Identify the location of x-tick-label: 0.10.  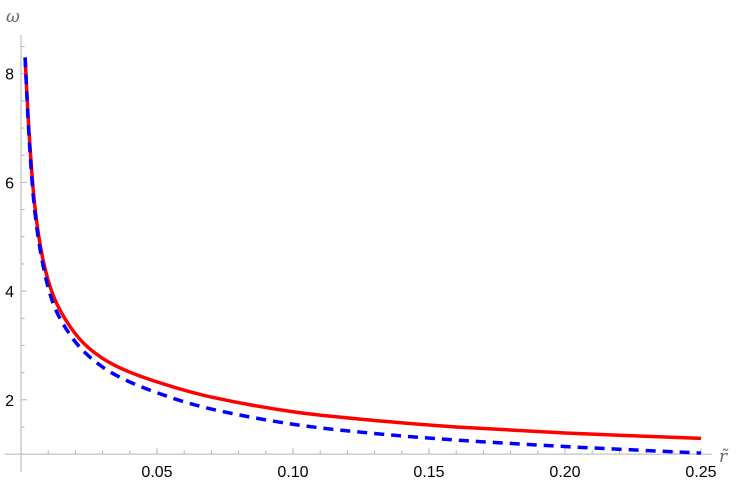
(292, 472).